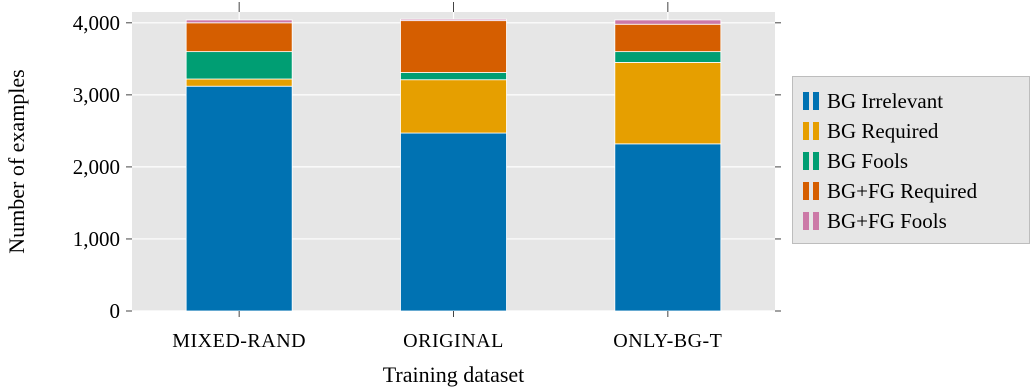  Describe the element at coordinates (667, 341) in the screenshot. I see `x-tick-label: ONLY-BG-T` at that location.